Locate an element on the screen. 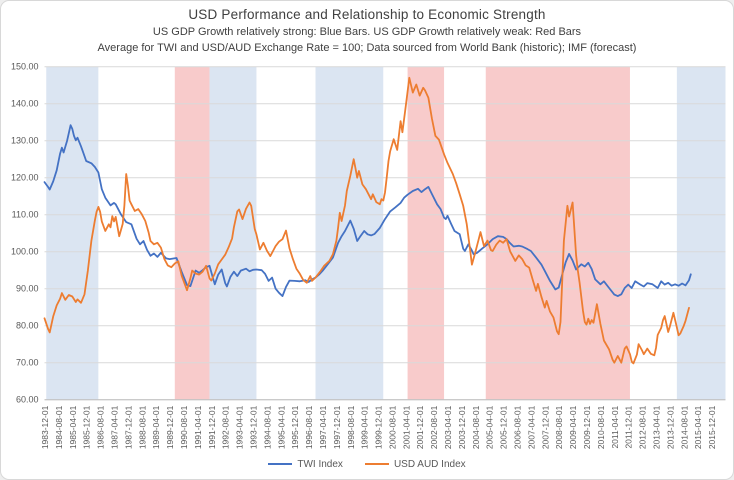 Image resolution: width=734 pixels, height=480 pixels. x-axis-tick-label: 1992-08-01 is located at coordinates (226, 427).